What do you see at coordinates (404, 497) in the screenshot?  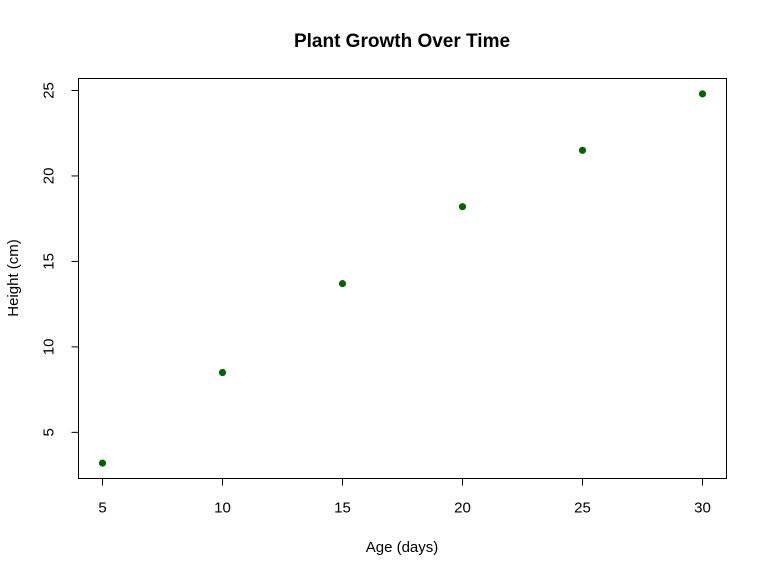 I see `x-axis: 5 10 15 20 25 30` at bounding box center [404, 497].